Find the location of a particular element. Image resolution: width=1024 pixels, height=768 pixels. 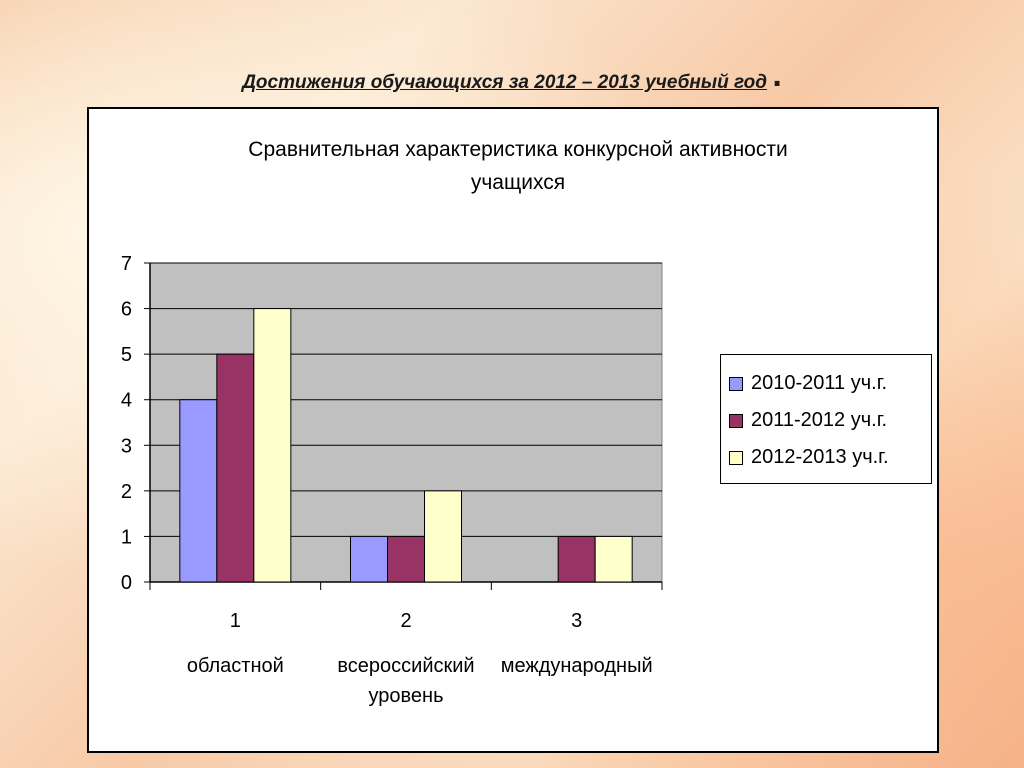

legend-item-2010-2011: 2010-2011 уч.г. is located at coordinates (830, 383).